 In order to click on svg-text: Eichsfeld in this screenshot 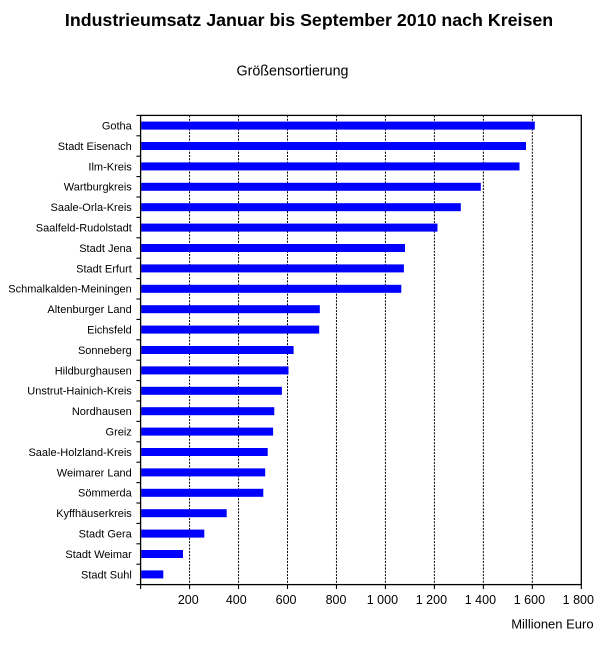, I will do `click(109, 331)`.